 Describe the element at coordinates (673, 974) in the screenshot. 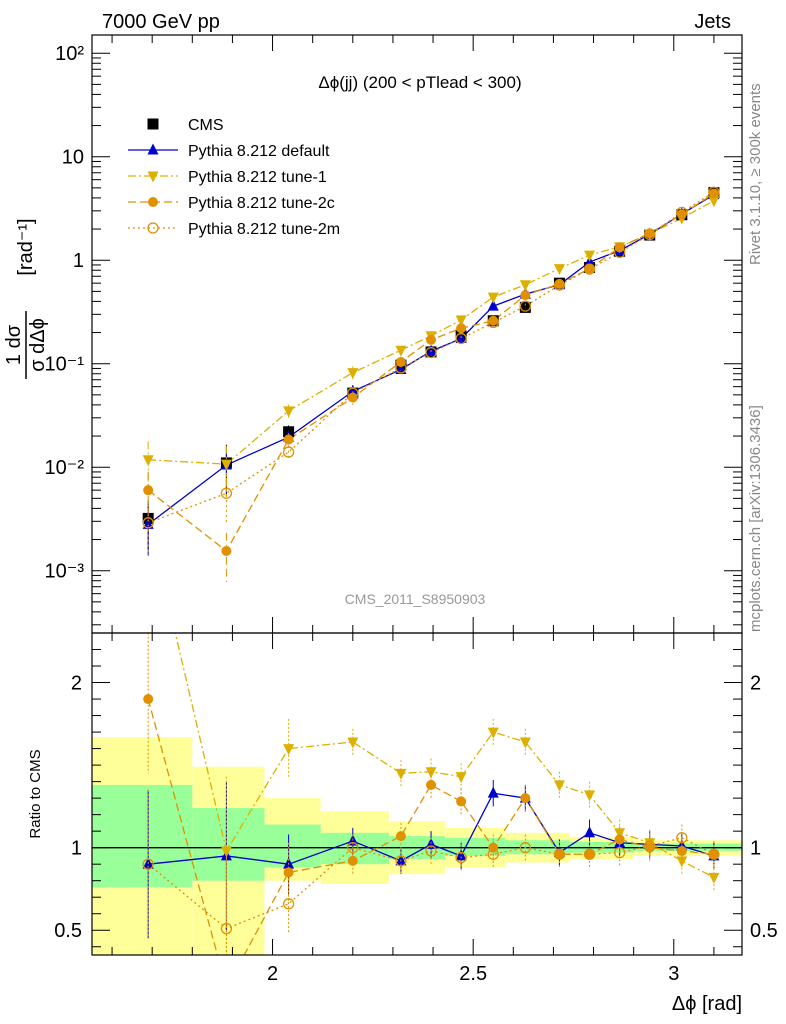

I see `ratio-xtick-label: 3` at that location.